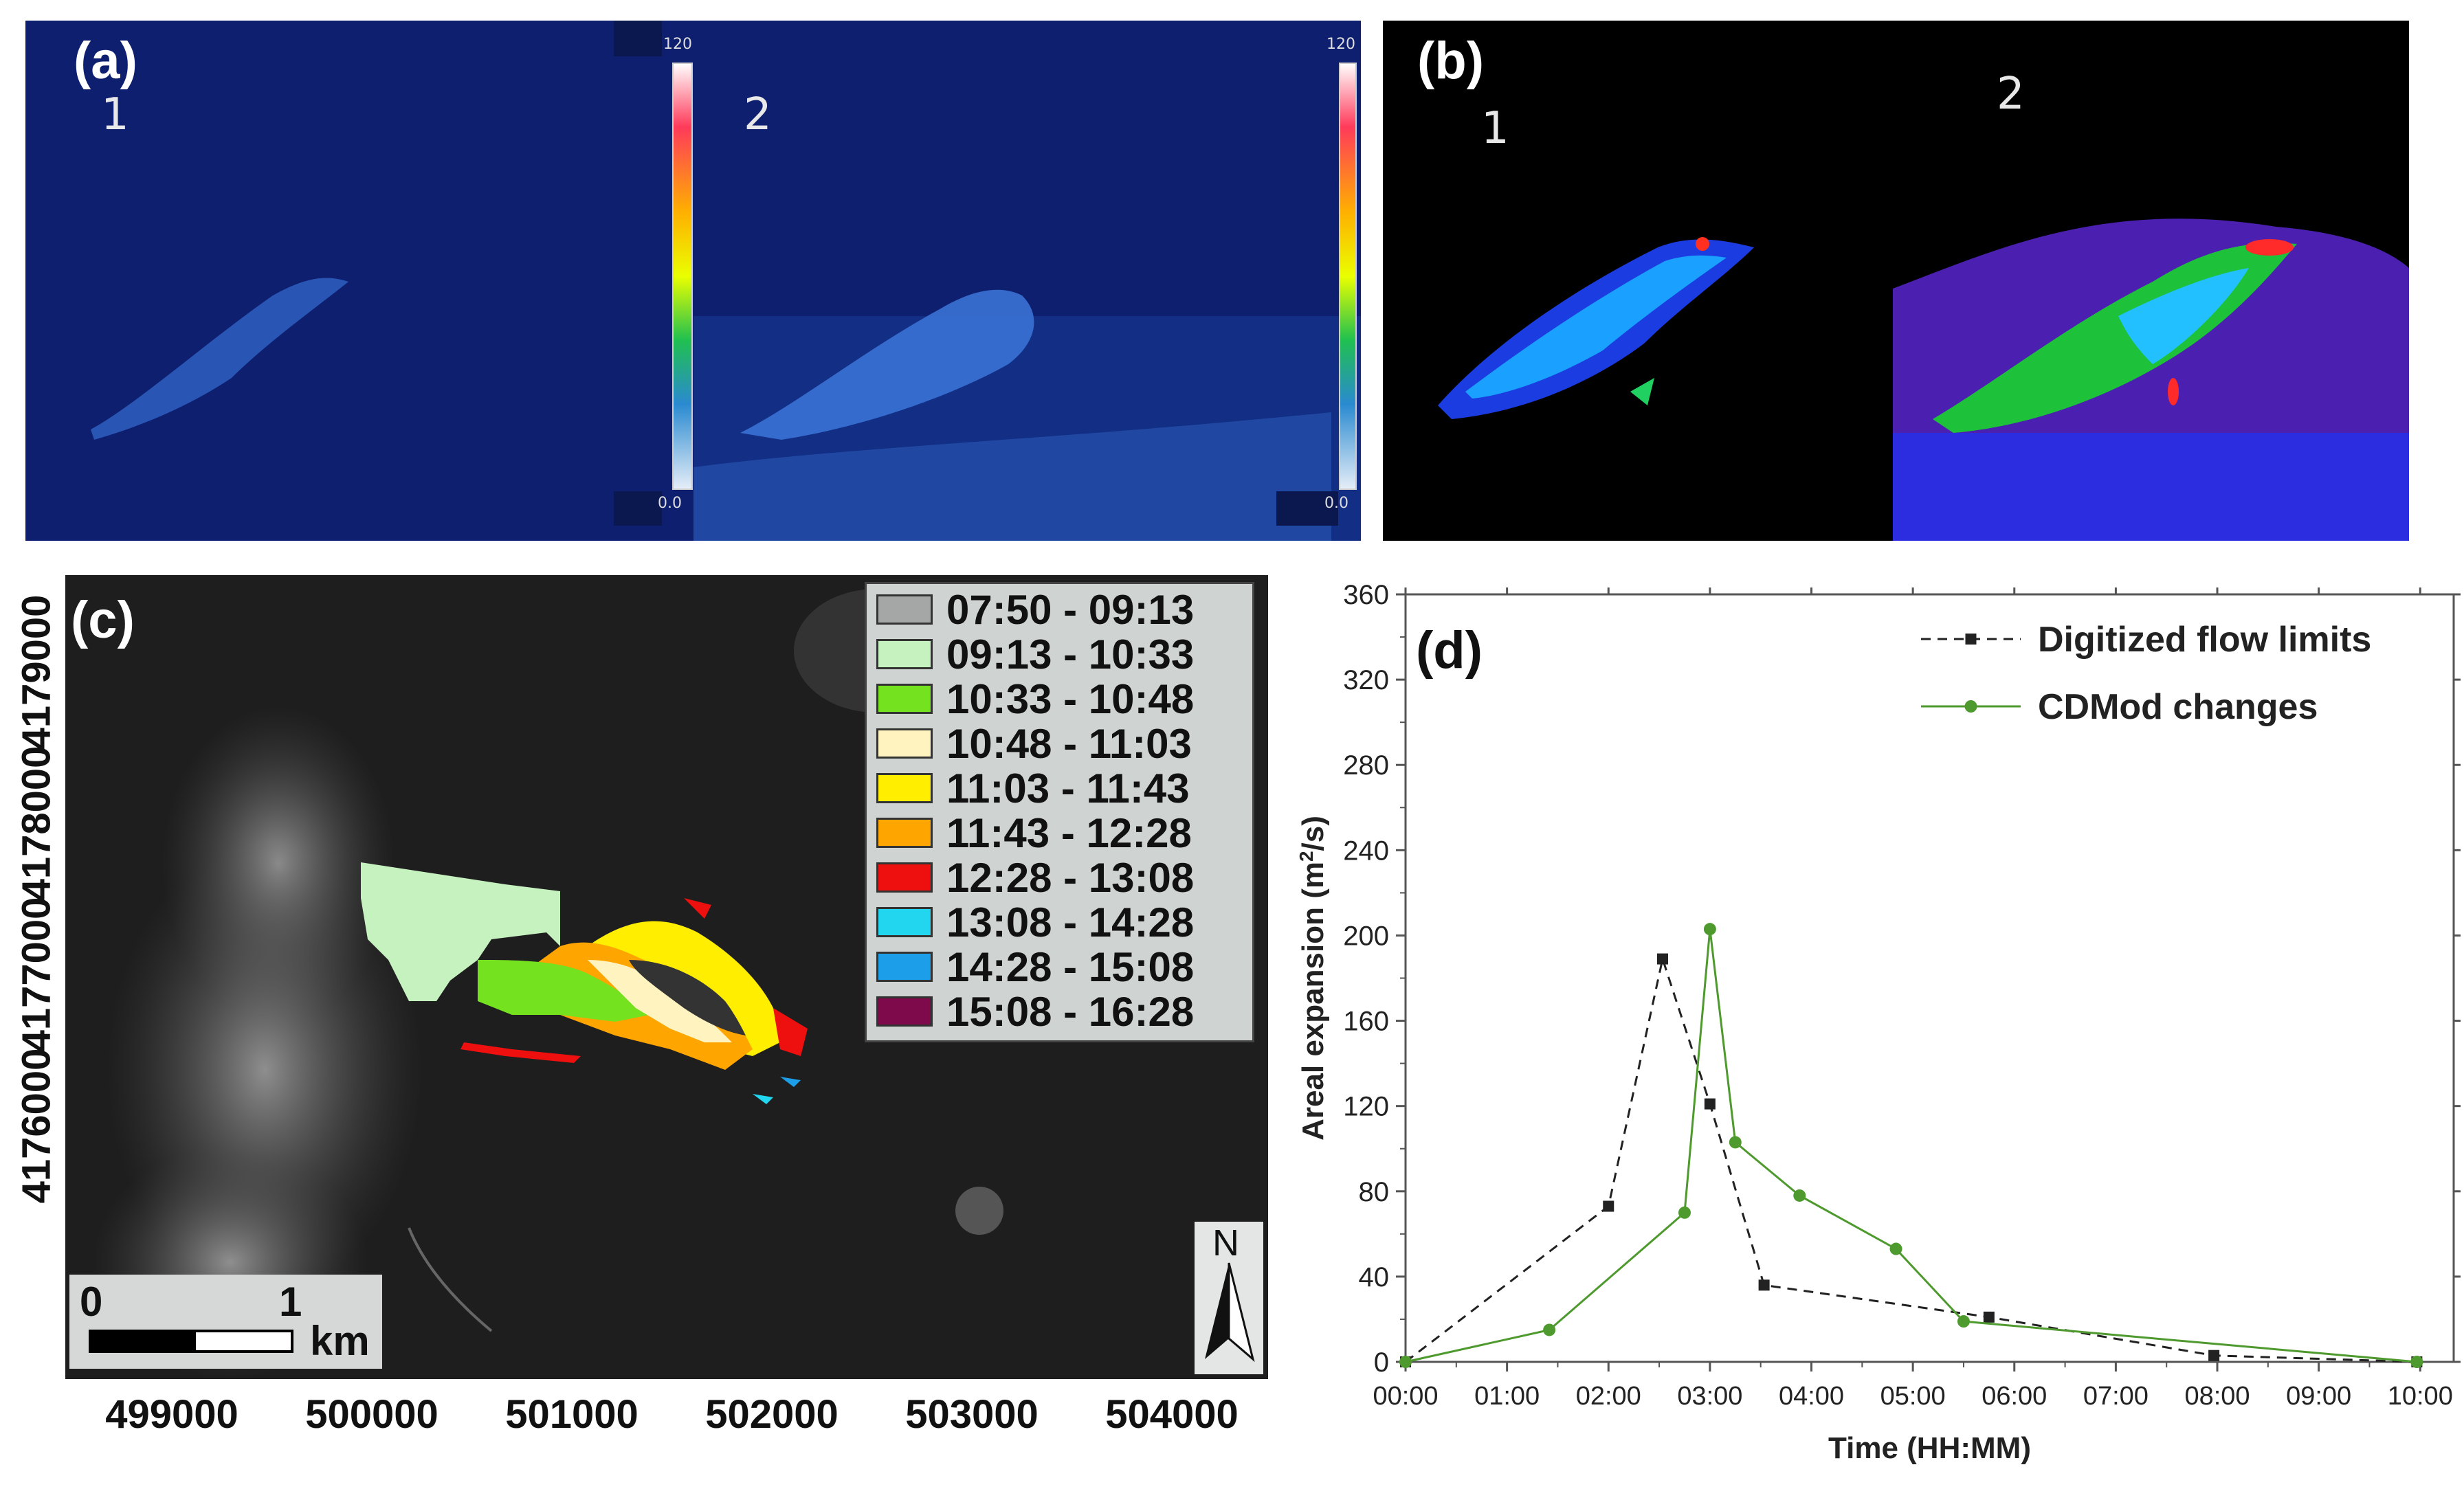  Describe the element at coordinates (758, 114) in the screenshot. I see `panel-a-frame-2-number: 2` at that location.